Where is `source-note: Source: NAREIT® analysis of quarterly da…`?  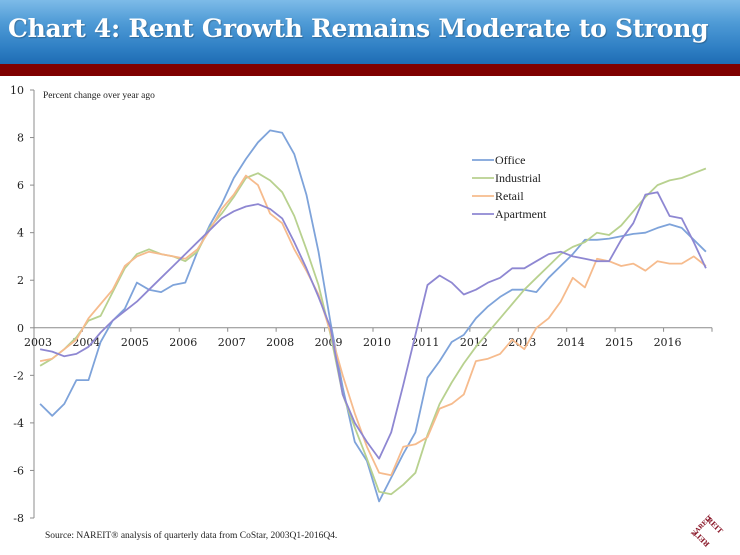
source-note: Source: NAREIT® analysis of quarterly da… is located at coordinates (191, 536).